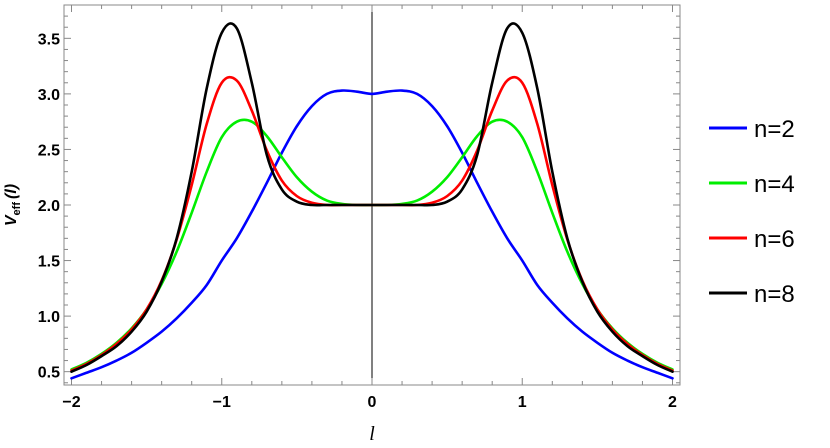 Image resolution: width=830 pixels, height=448 pixels. Describe the element at coordinates (372, 434) in the screenshot. I see `x-axis-title: l` at that location.